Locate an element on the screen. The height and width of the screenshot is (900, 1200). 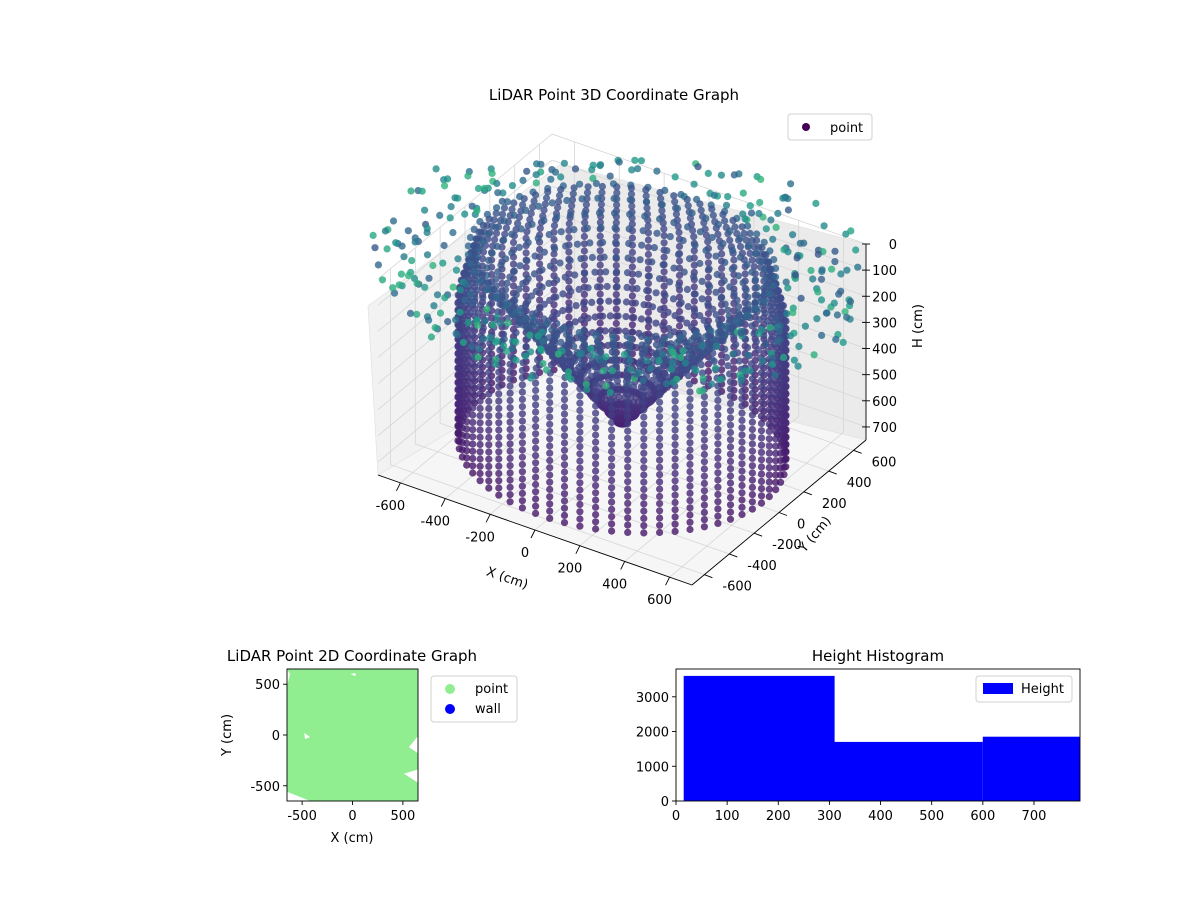
z-tick-label: 600 is located at coordinates (884, 402).